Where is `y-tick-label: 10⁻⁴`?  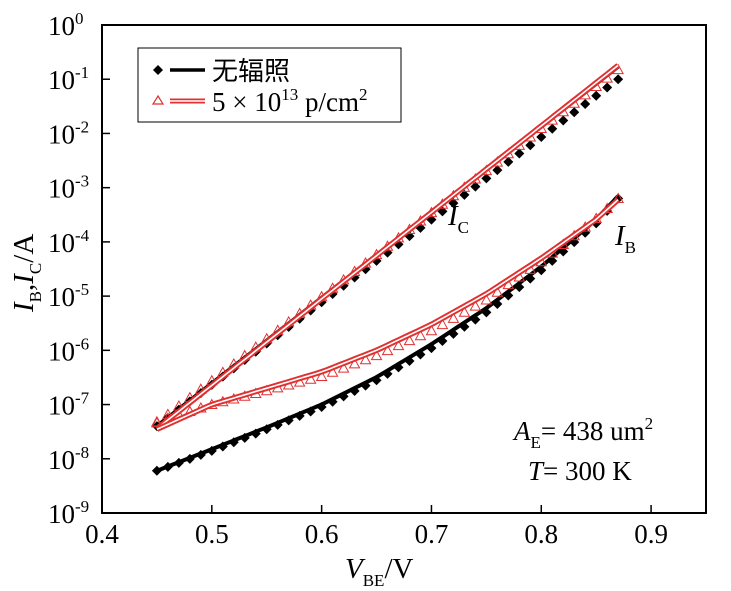
y-tick-label: 10⁻⁴ is located at coordinates (69, 242).